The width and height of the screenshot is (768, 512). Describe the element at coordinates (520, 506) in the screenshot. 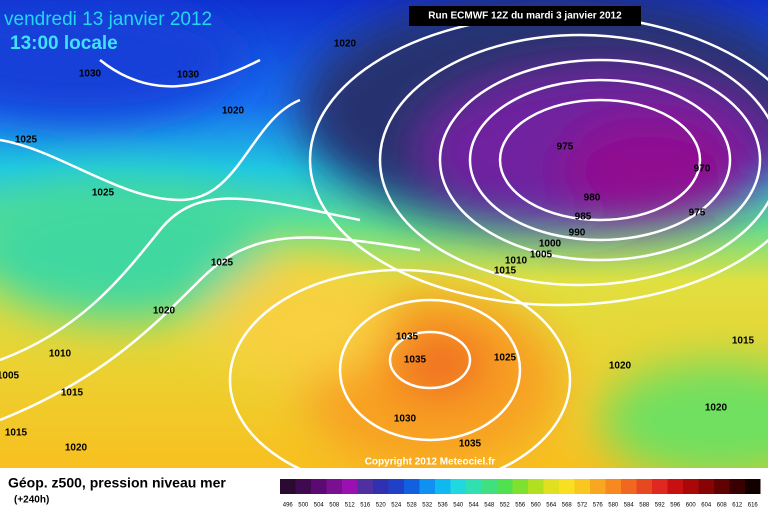

I see `scale-label: 556` at that location.